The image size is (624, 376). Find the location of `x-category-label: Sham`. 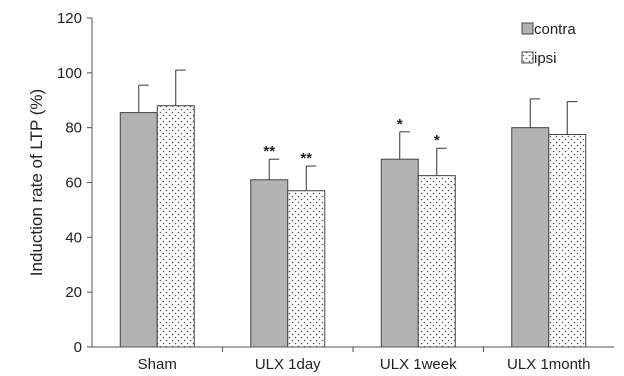

x-category-label: Sham is located at coordinates (157, 364).